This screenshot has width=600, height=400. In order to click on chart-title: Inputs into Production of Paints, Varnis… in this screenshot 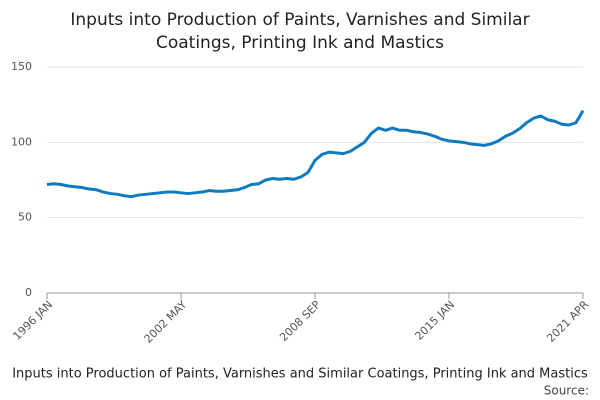, I will do `click(299, 20)`.